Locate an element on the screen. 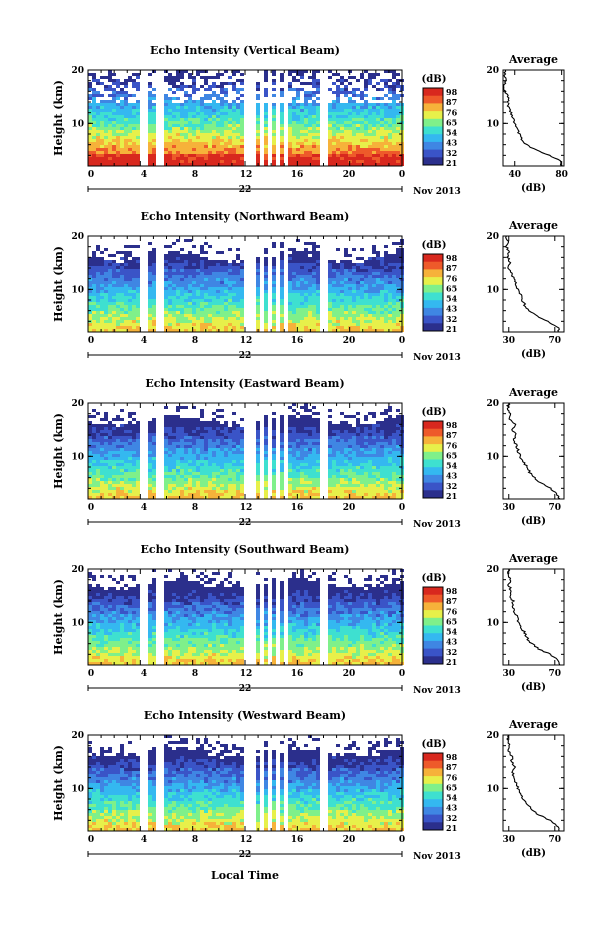 This screenshot has width=616, height=929. colorbar-swatch is located at coordinates (433, 296).